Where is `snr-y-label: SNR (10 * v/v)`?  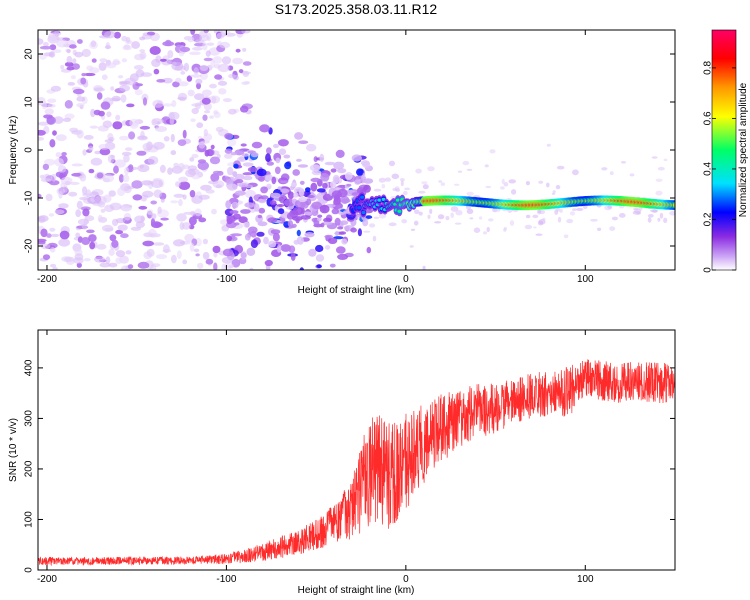 snr-y-label: SNR (10 * v/v) is located at coordinates (13, 450).